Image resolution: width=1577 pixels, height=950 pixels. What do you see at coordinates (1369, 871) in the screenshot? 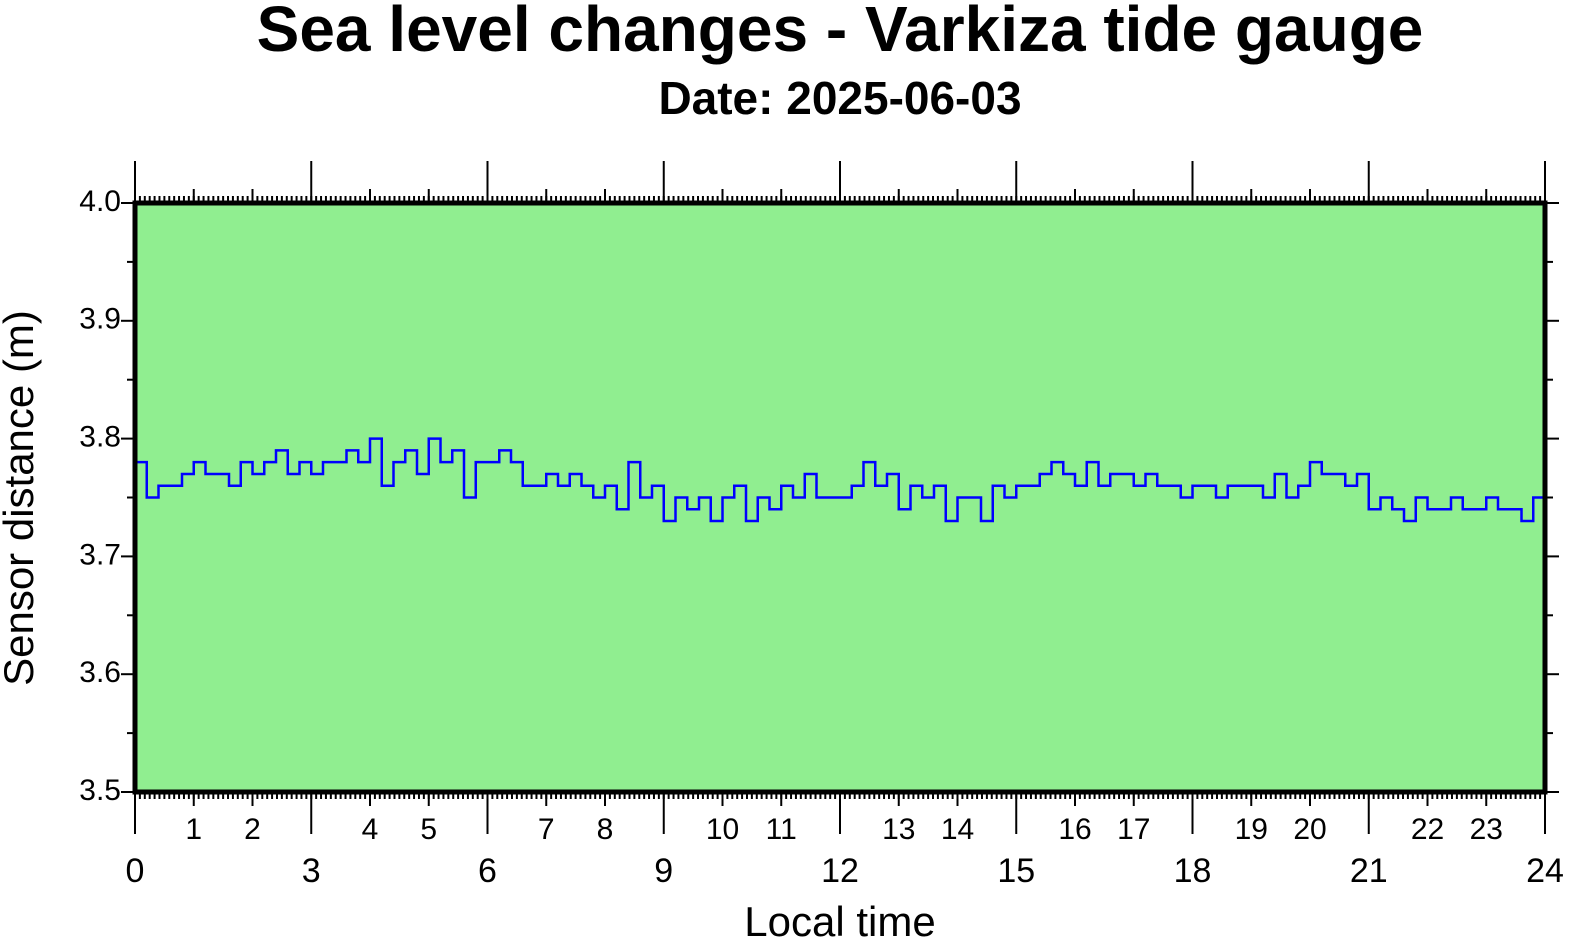
I see `x-tick-label: 21` at bounding box center [1369, 871].